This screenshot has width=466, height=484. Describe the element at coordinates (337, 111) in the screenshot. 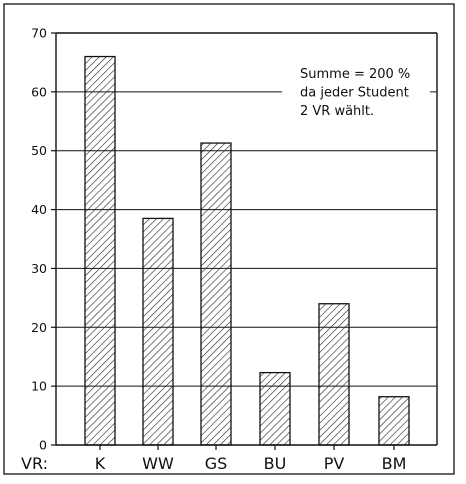

I see `annotation-line: 2 VR wählt.` at that location.